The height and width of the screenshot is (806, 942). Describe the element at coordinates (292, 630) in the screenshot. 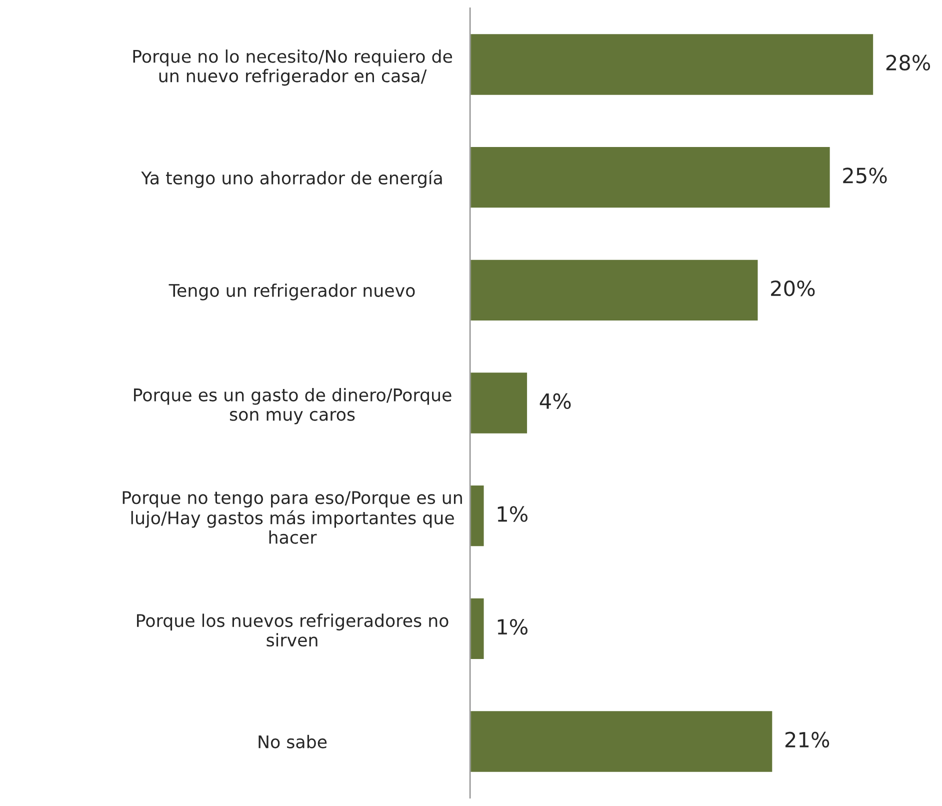

I see `y-tick-label: Porque los nuevos refrigeradores no sirven` at that location.